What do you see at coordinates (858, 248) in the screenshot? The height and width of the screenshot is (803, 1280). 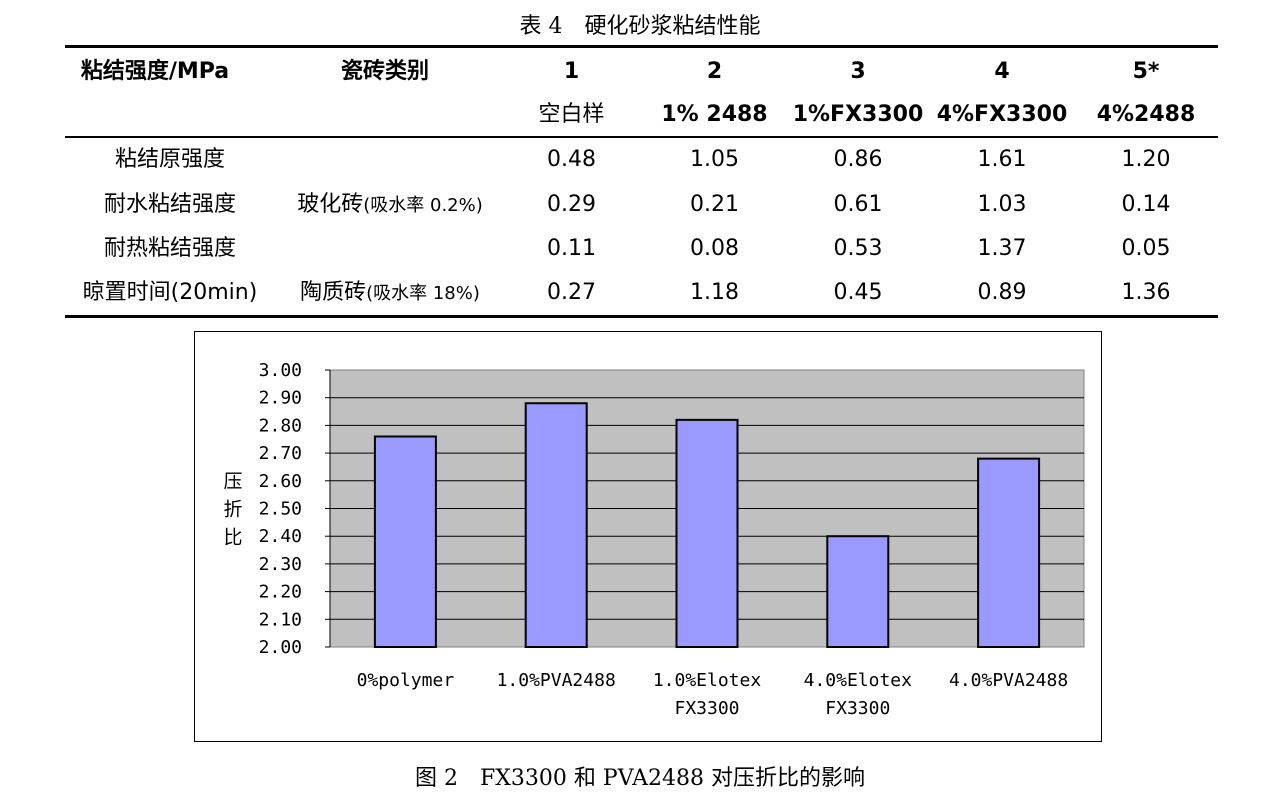 I see `table-cell: 0.53` at bounding box center [858, 248].